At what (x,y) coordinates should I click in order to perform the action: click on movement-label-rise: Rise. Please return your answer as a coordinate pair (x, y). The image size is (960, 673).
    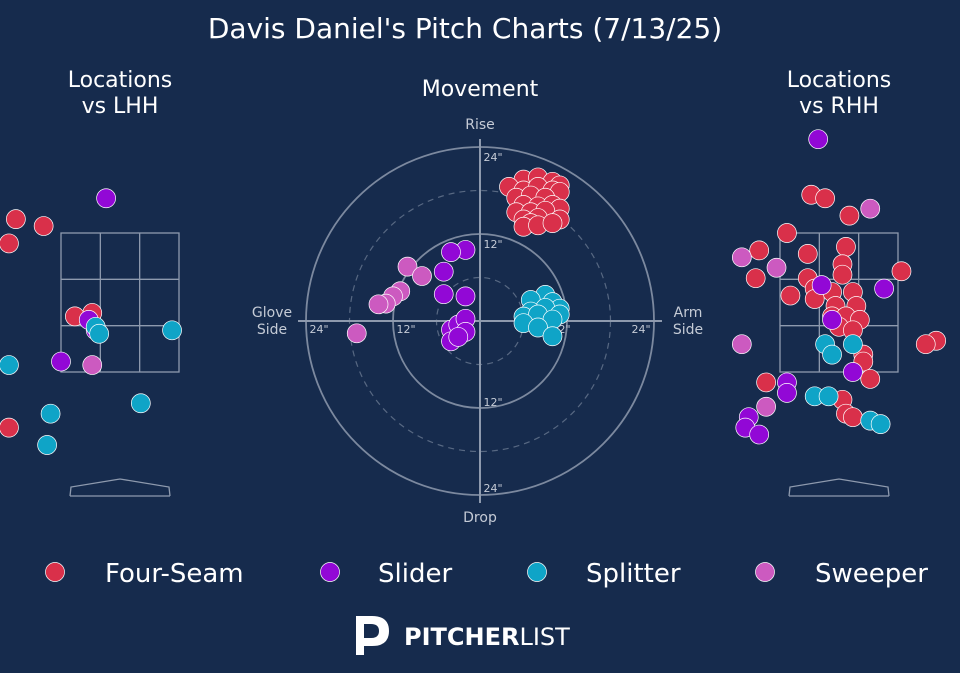
    Looking at the image, I should click on (480, 125).